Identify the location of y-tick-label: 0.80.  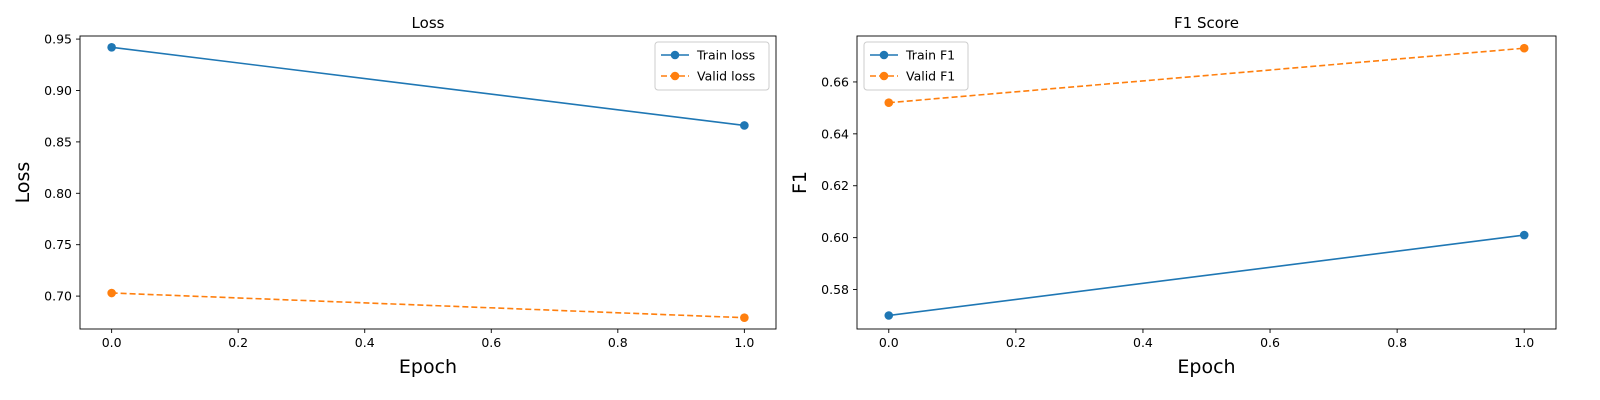
(58, 193).